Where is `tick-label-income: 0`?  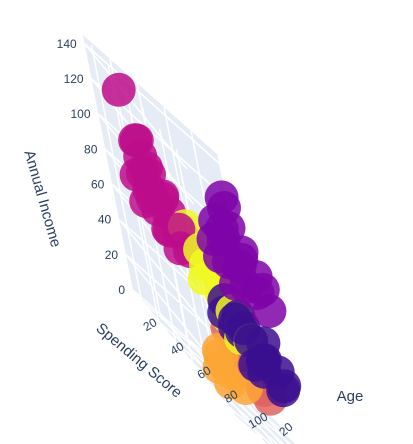 tick-label-income: 0 is located at coordinates (121, 290).